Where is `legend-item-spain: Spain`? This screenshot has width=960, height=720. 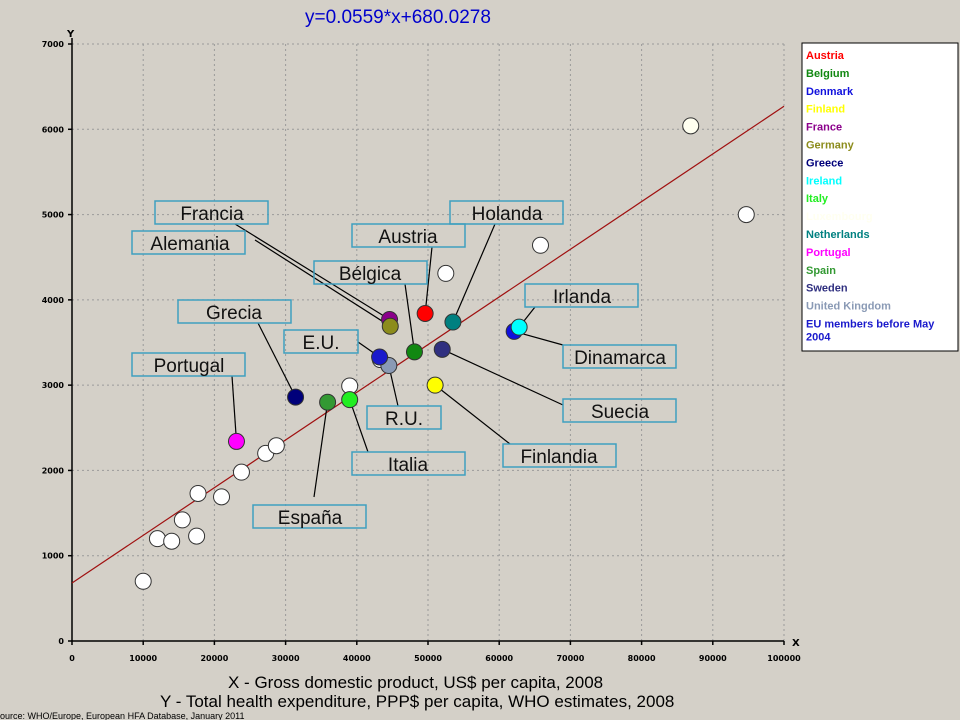
legend-item-spain: Spain is located at coordinates (821, 271).